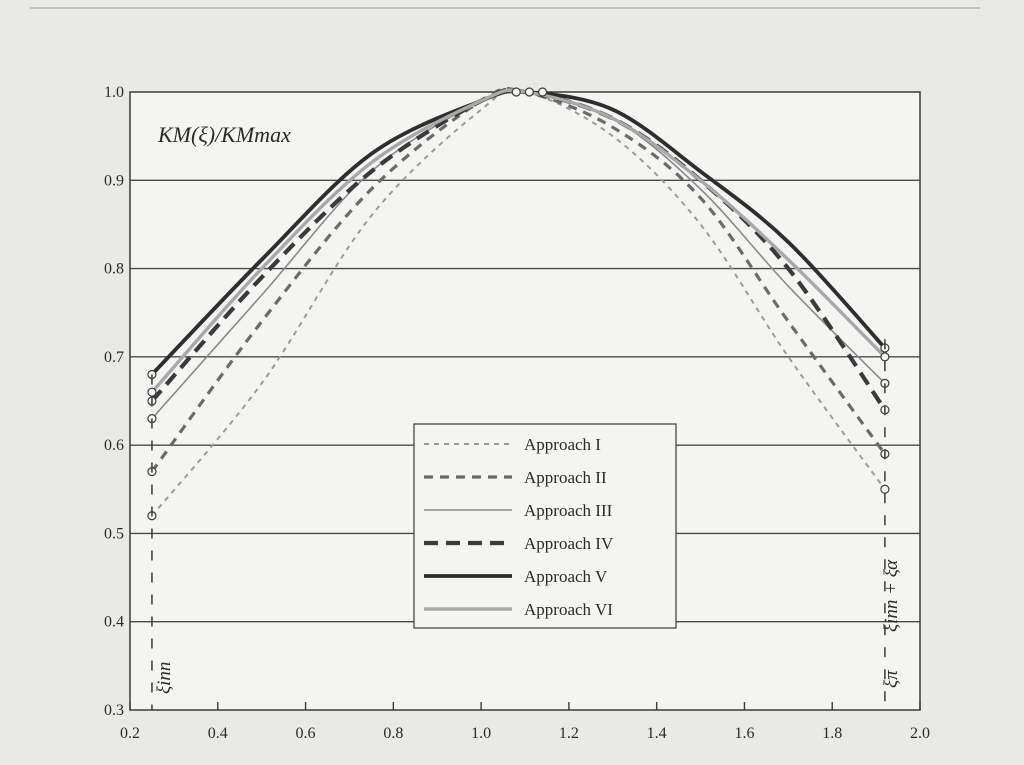 Image resolution: width=1024 pixels, height=765 pixels. Describe the element at coordinates (130, 733) in the screenshot. I see `x-tick-label: 0.2` at that location.